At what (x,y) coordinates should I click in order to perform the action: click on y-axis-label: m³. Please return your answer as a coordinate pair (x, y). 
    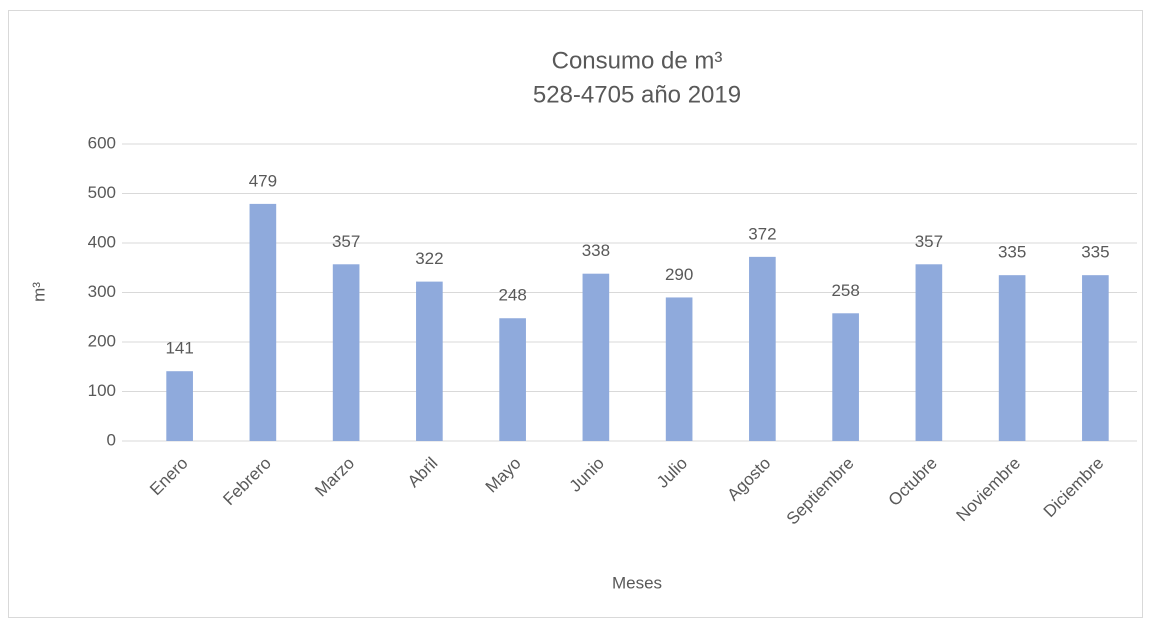
    Looking at the image, I should click on (38, 292).